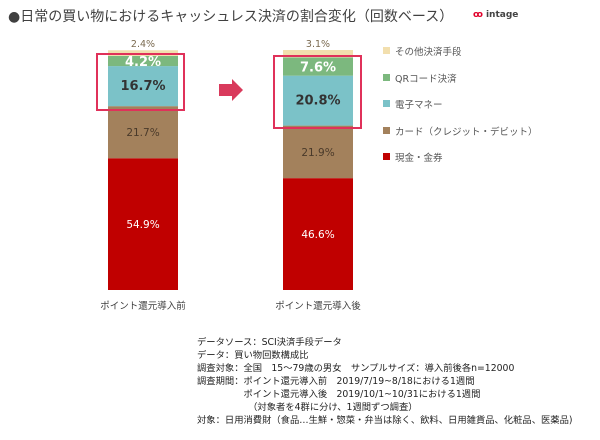  Describe the element at coordinates (318, 306) in the screenshot. I see `x-tick-label: ポイント還元導入後` at that location.